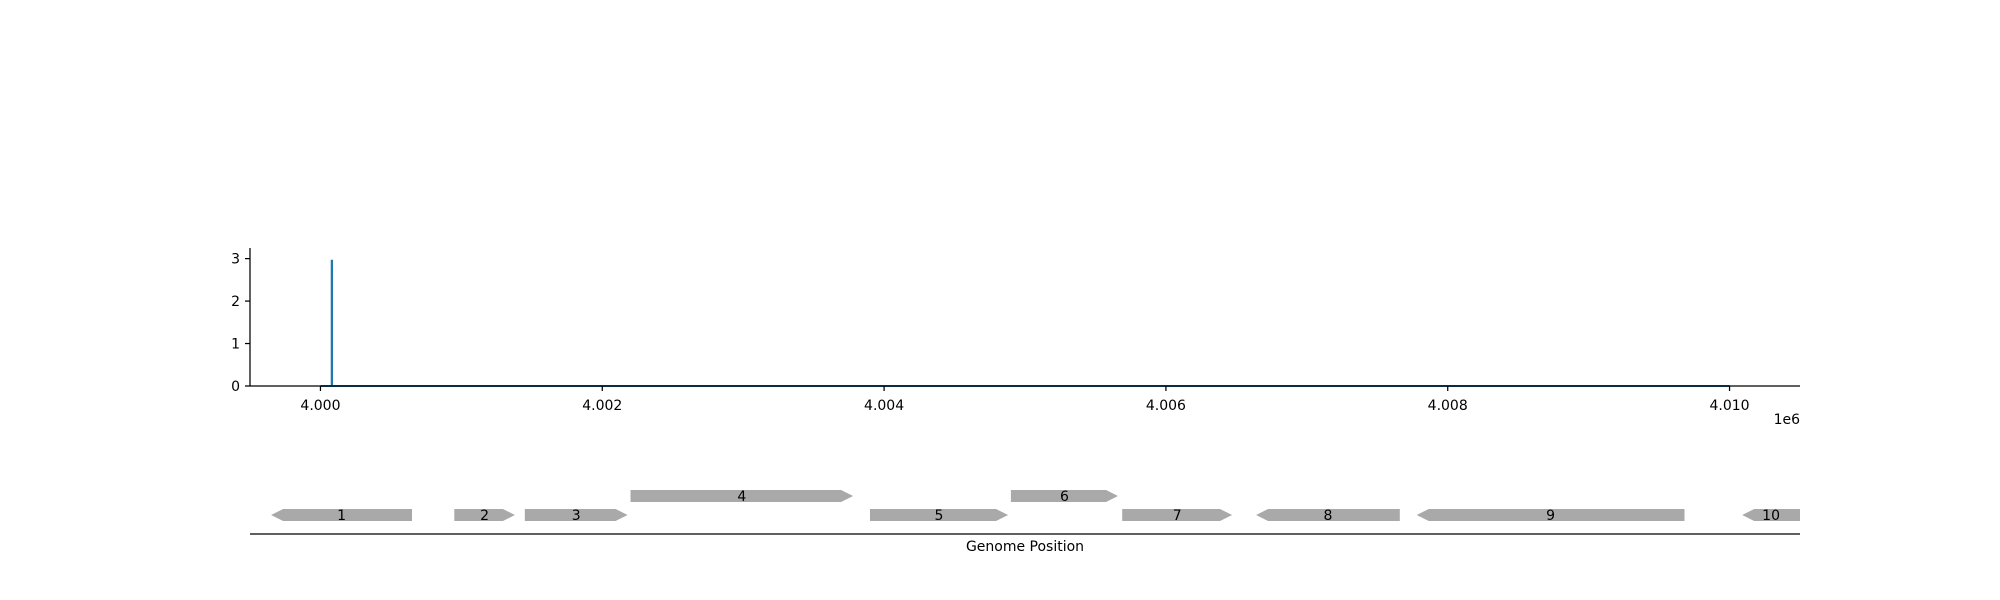  I want to click on x-axis-ticks: 4.000 4.002 4.004 4.006 4.008 4.010, so click(1025, 400).